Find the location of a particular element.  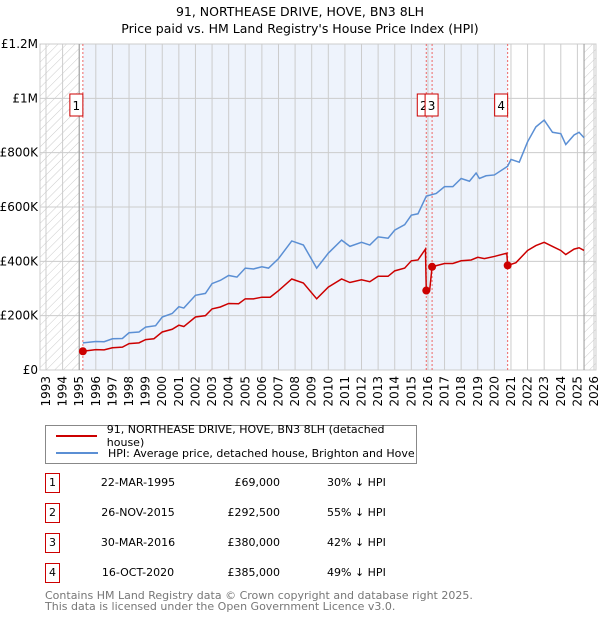

x-tick-label: 1997 is located at coordinates (112, 391).